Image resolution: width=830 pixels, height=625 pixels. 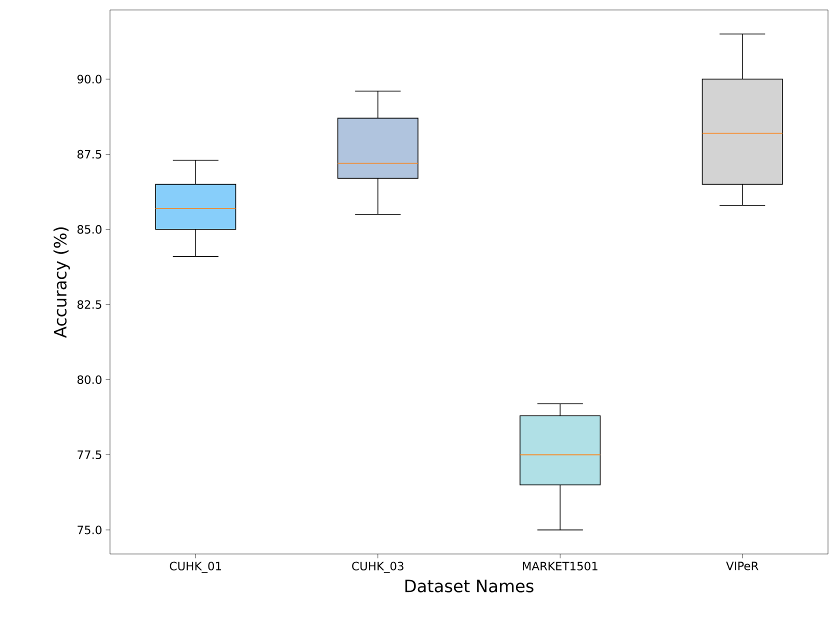 What do you see at coordinates (89, 79) in the screenshot?
I see `y-tick-label: 90.0` at bounding box center [89, 79].